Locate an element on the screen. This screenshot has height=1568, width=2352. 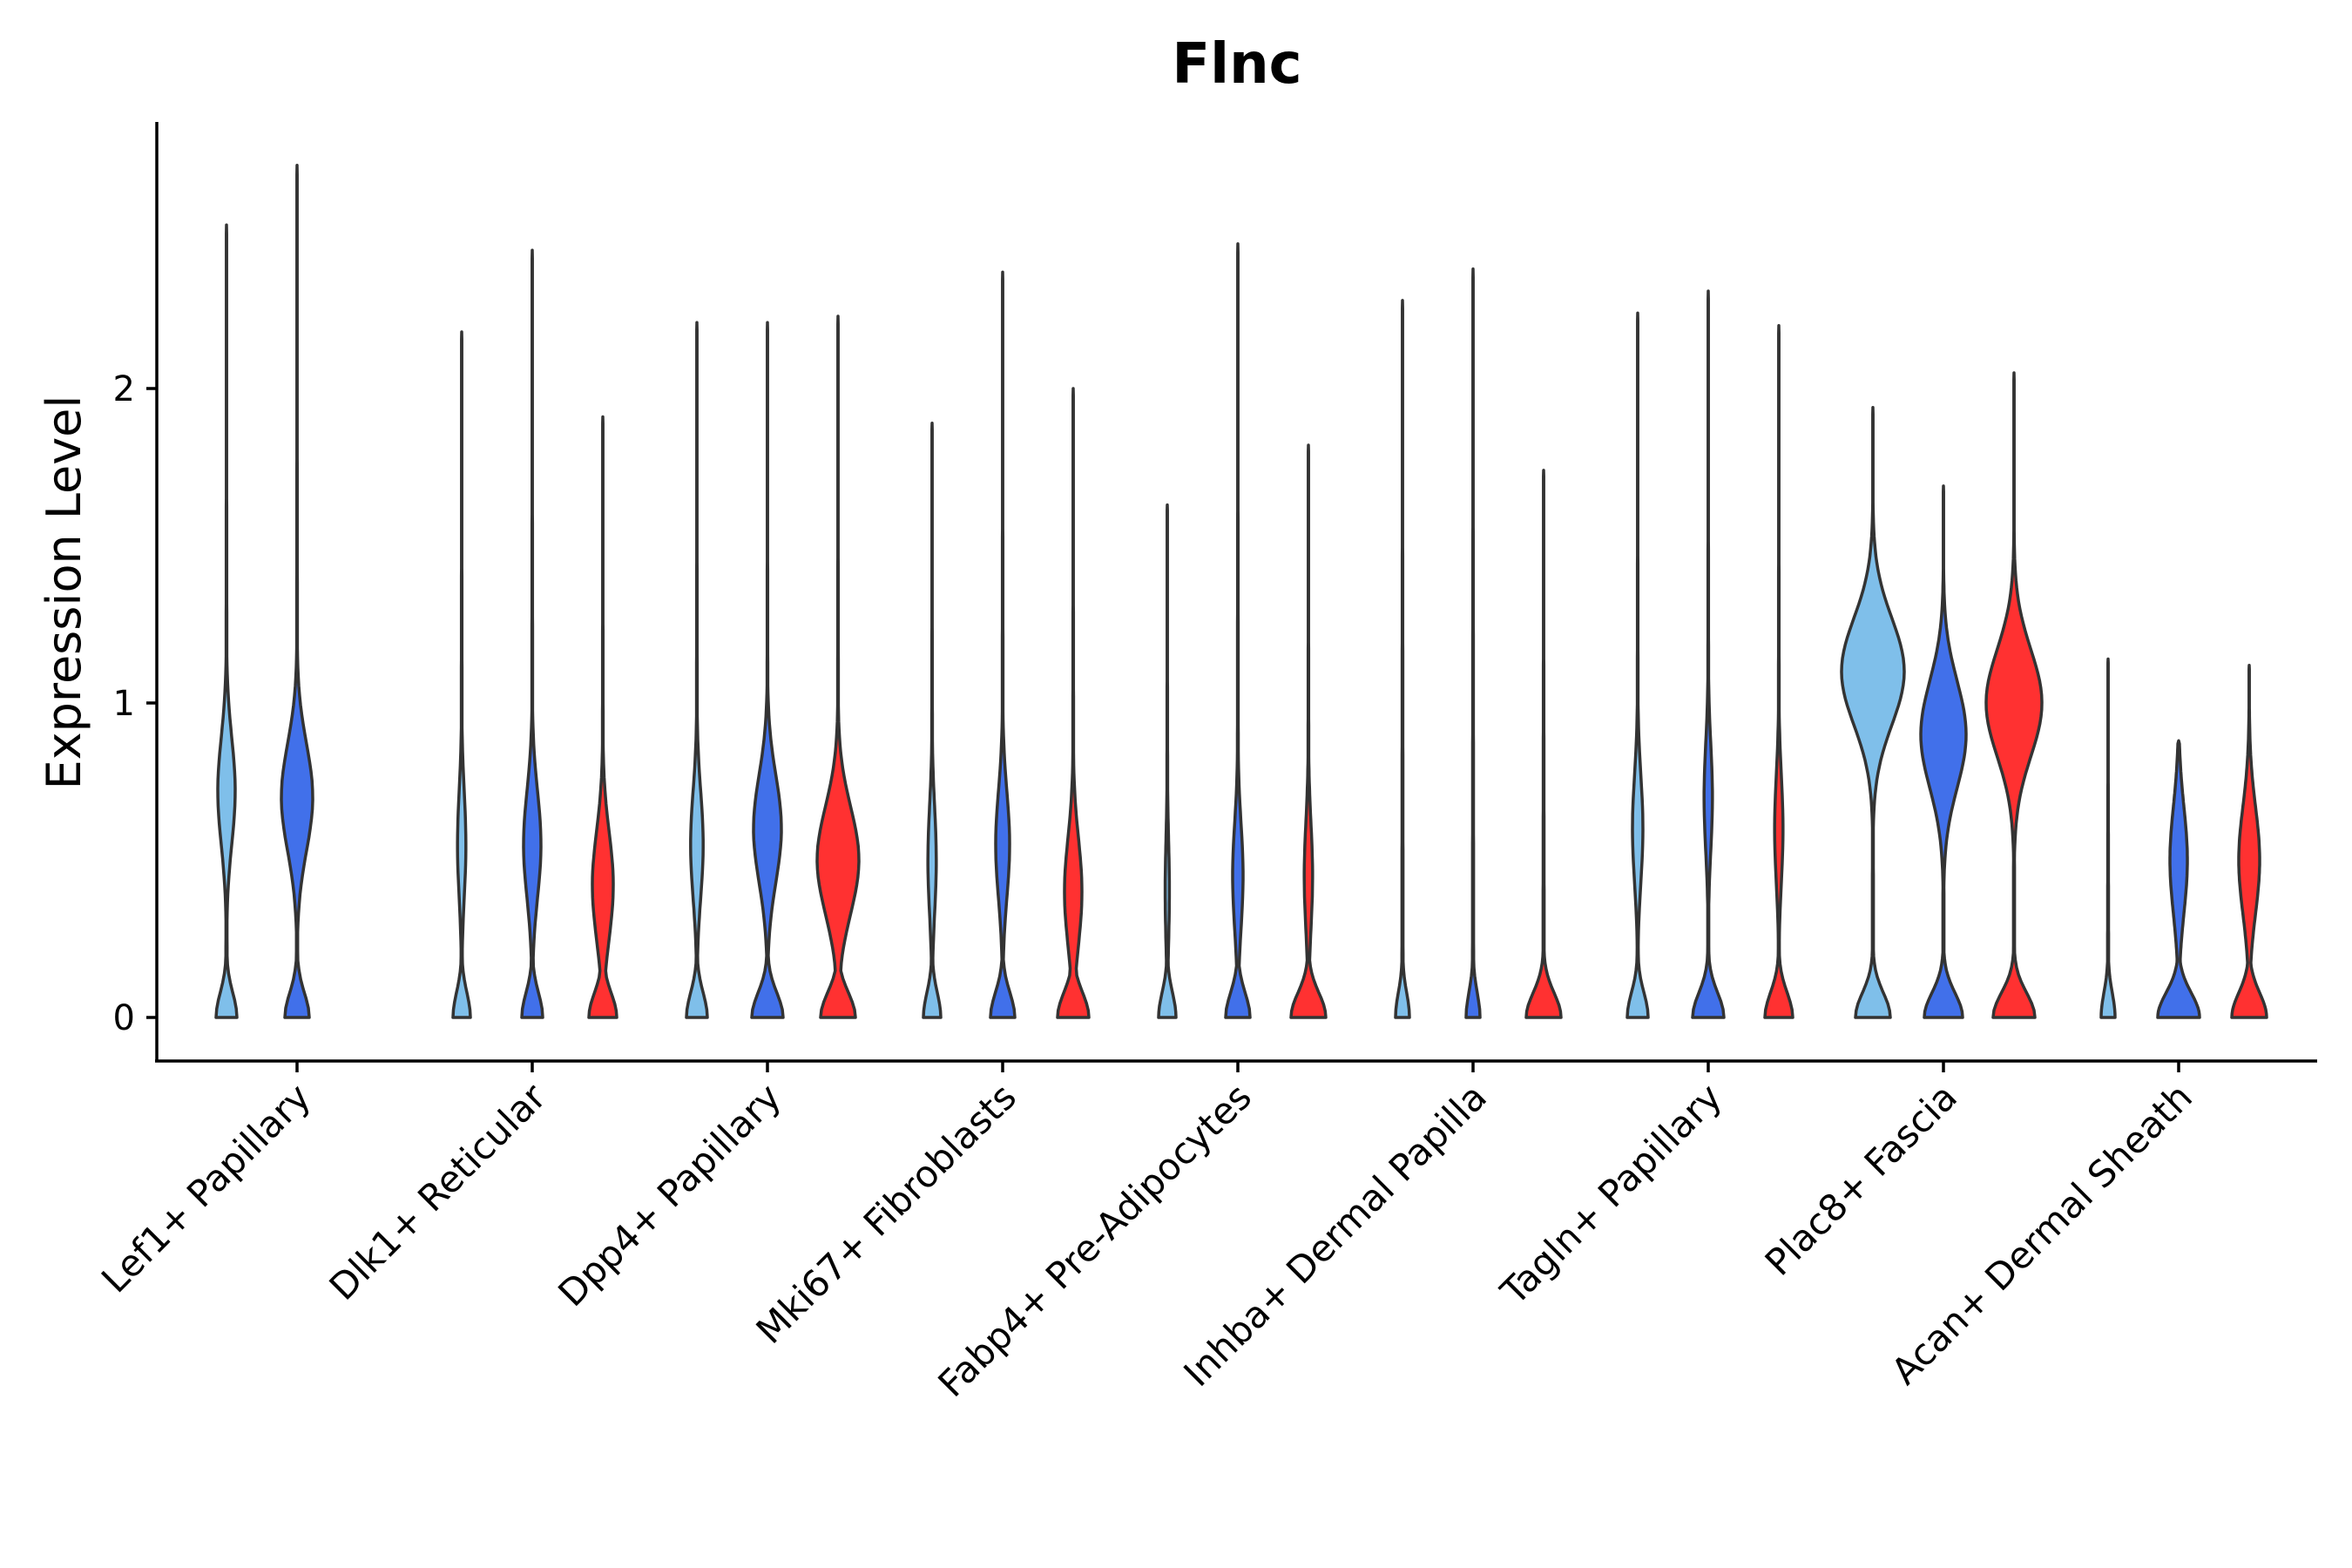
y-axis-label: Expression Level is located at coordinates (64, 592).